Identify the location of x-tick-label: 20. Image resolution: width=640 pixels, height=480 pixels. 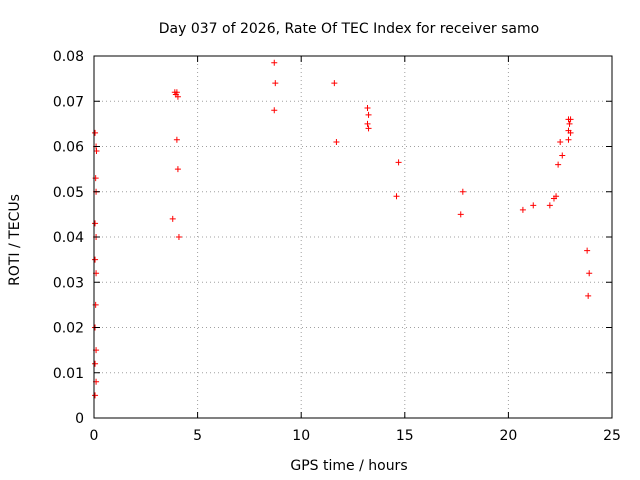
(508, 436).